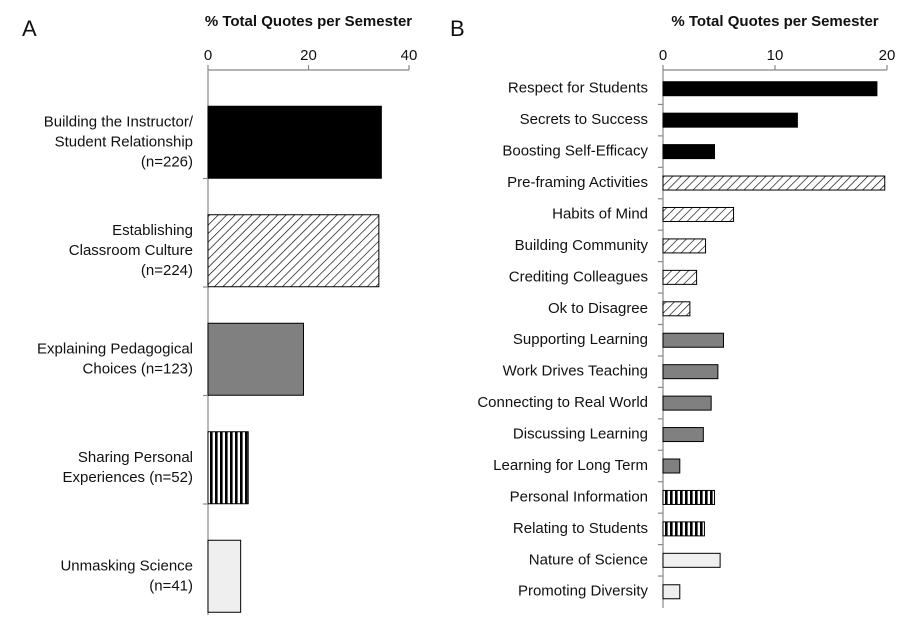  What do you see at coordinates (588, 559) in the screenshot?
I see `y-tick-label: Nature of Science` at bounding box center [588, 559].